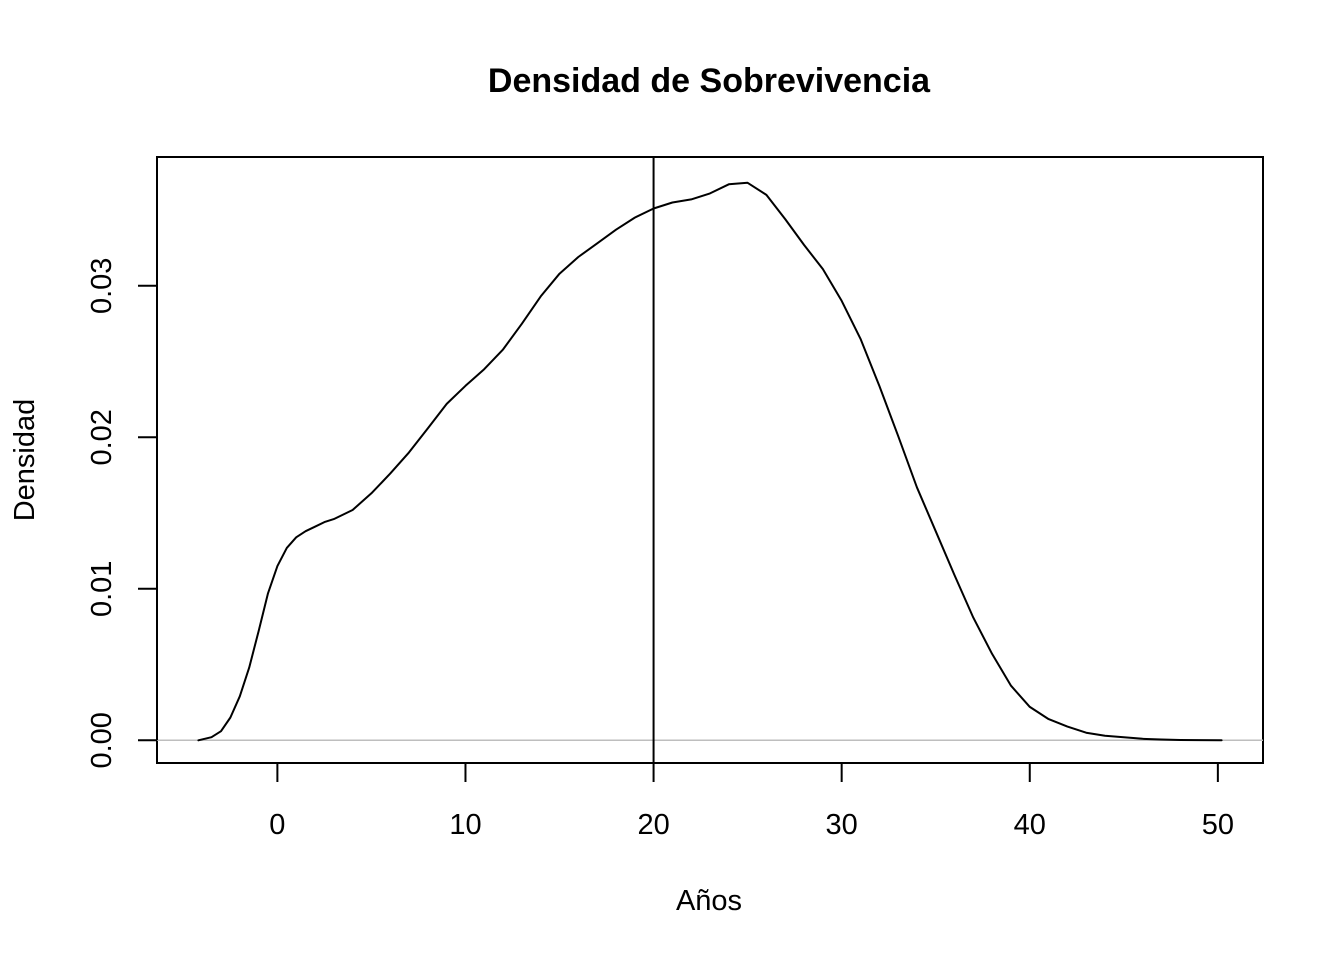  I want to click on chart-title: Densidad de Sobrevivencia, so click(709, 81).